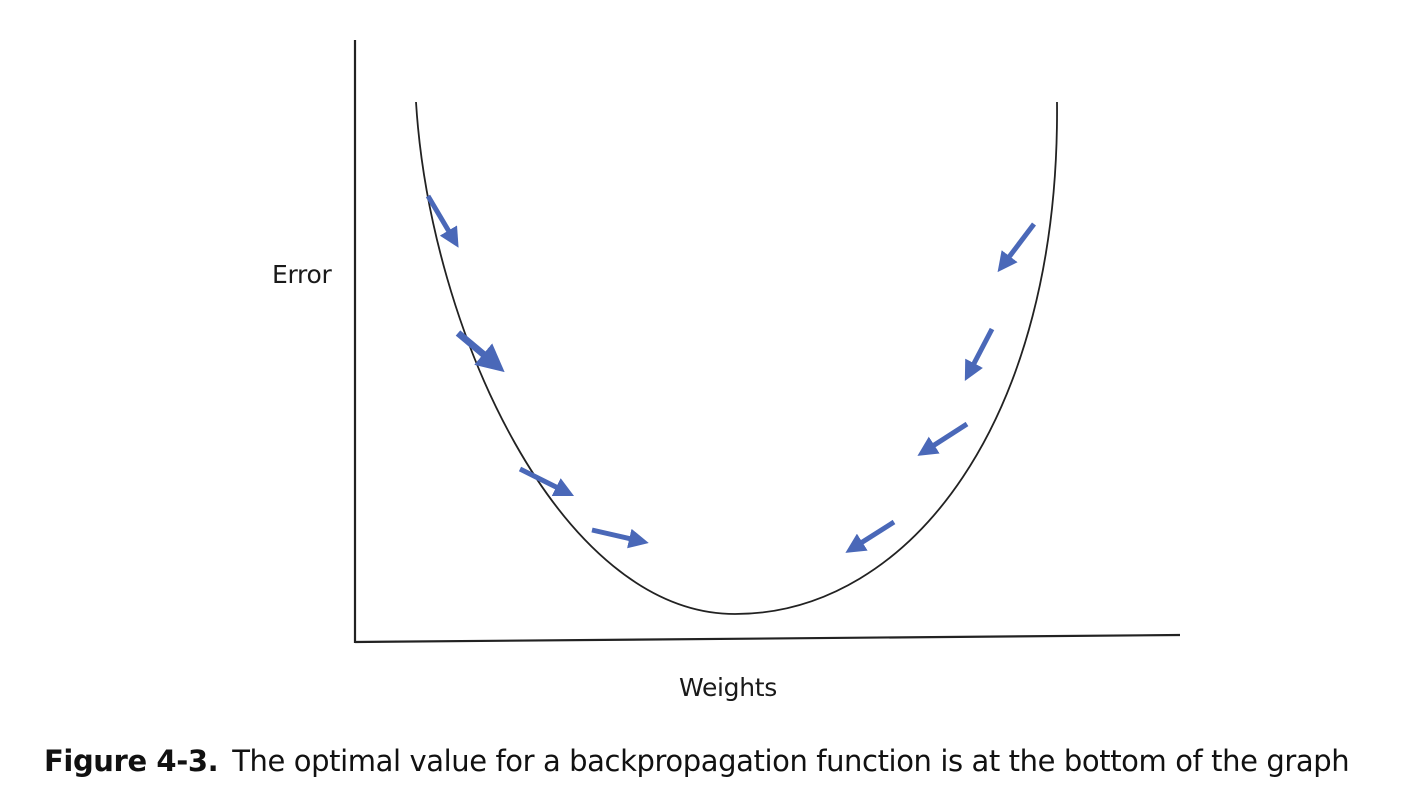 This screenshot has height=802, width=1410. Describe the element at coordinates (302, 274) in the screenshot. I see `y-axis-label: Error` at that location.